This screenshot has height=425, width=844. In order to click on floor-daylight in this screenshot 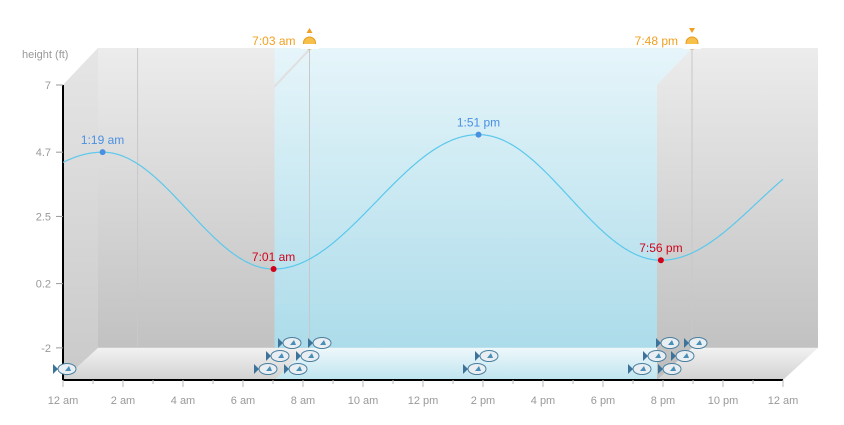, I will do `click(483, 363)`.